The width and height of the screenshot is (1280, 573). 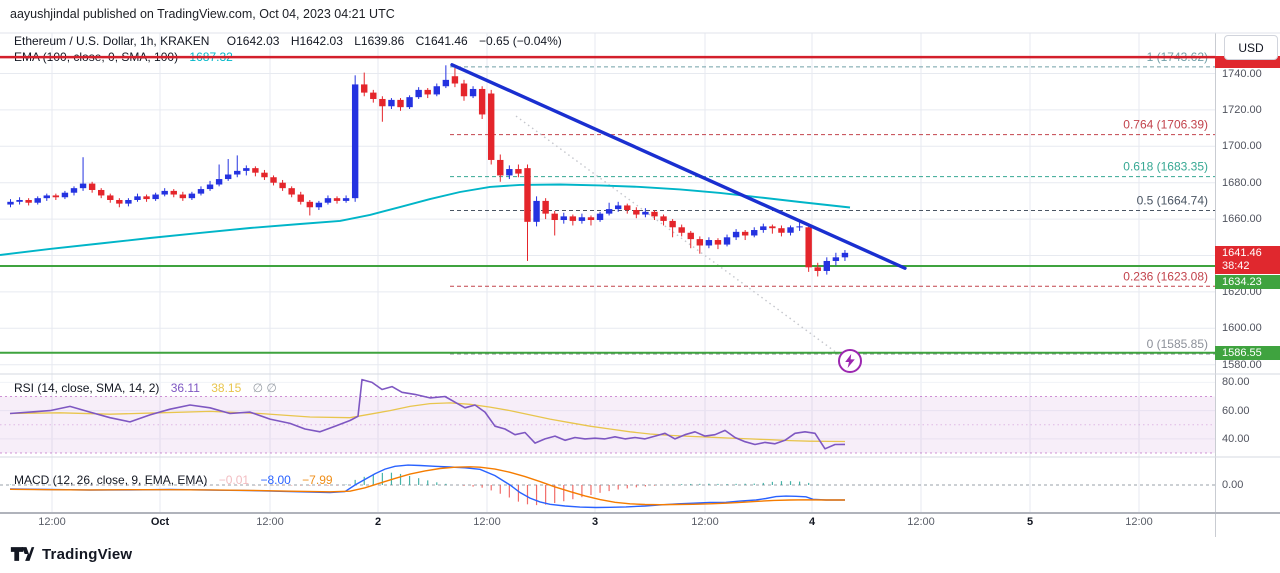 What do you see at coordinates (87, 388) in the screenshot?
I see `rsi-title: RSI (14, close, SMA, 14, 2)` at bounding box center [87, 388].